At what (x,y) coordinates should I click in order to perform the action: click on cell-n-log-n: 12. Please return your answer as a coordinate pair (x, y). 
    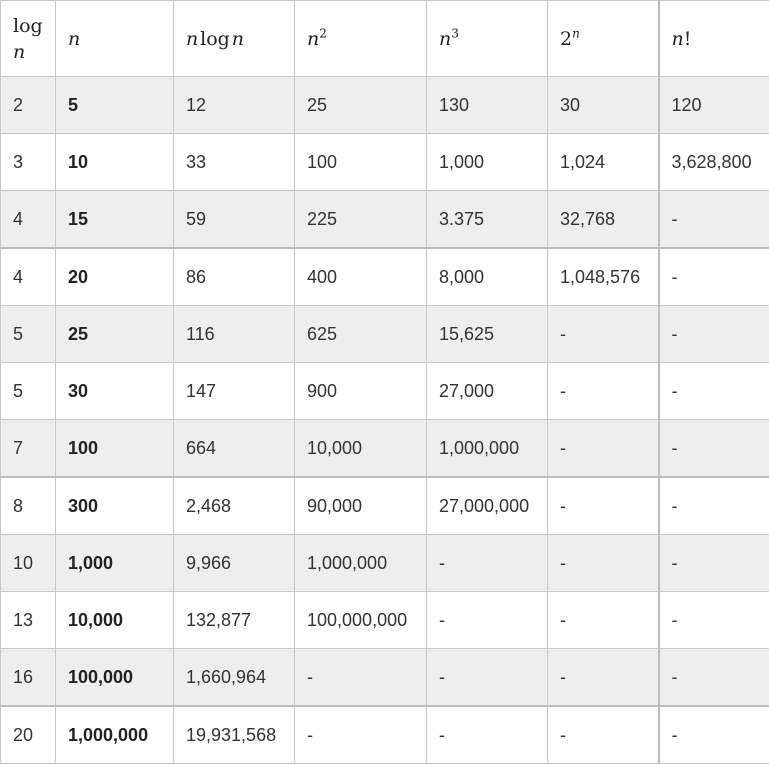
    Looking at the image, I should click on (234, 105).